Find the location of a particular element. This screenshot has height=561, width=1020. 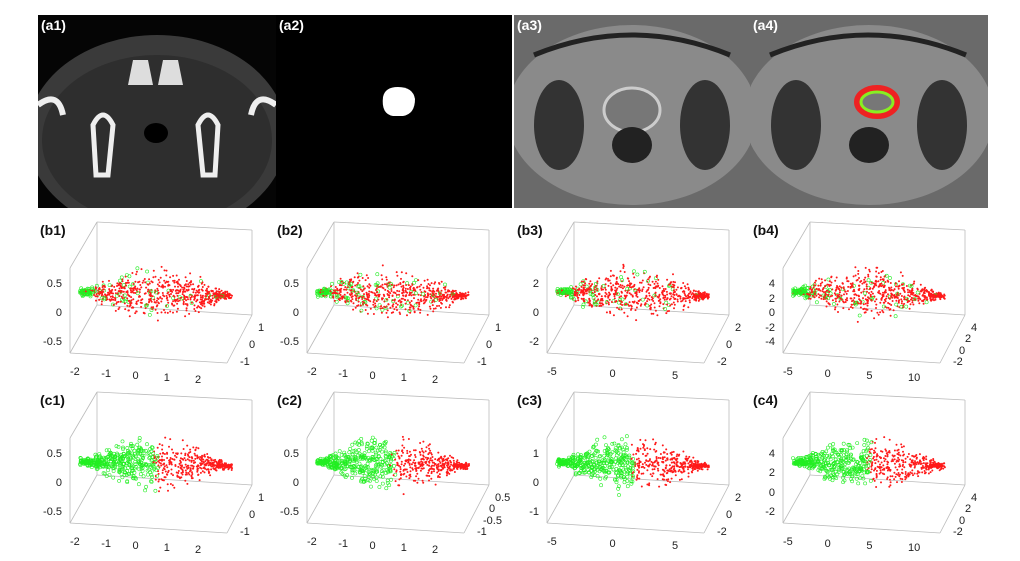

y-tick-label: 4 is located at coordinates (974, 328).